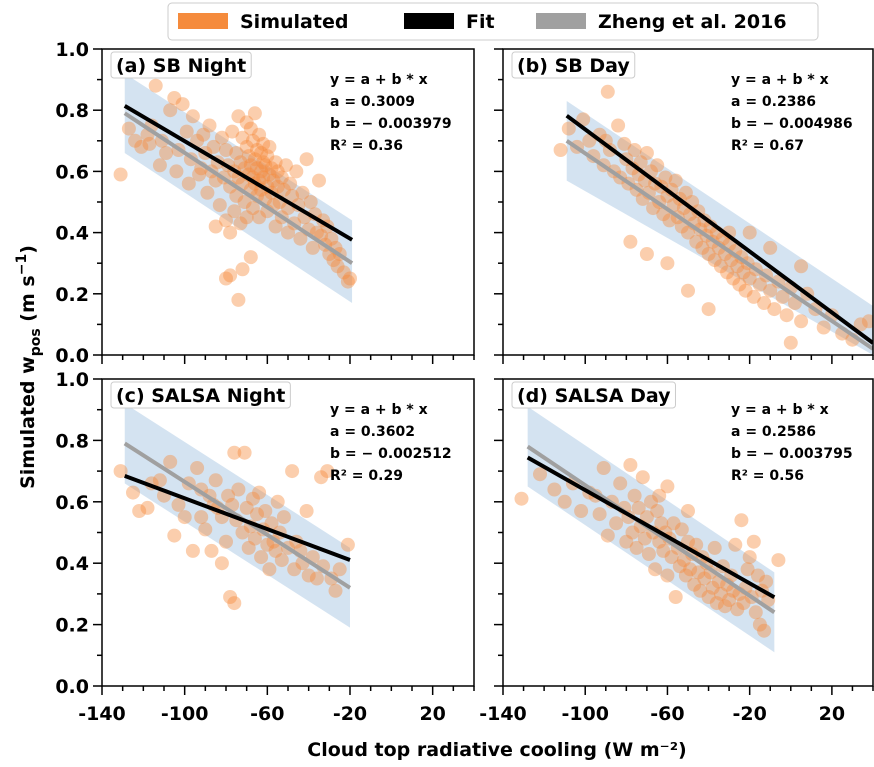  Describe the element at coordinates (72, 564) in the screenshot. I see `panel-c-salsa-night-ytick-label: 0.4` at that location.